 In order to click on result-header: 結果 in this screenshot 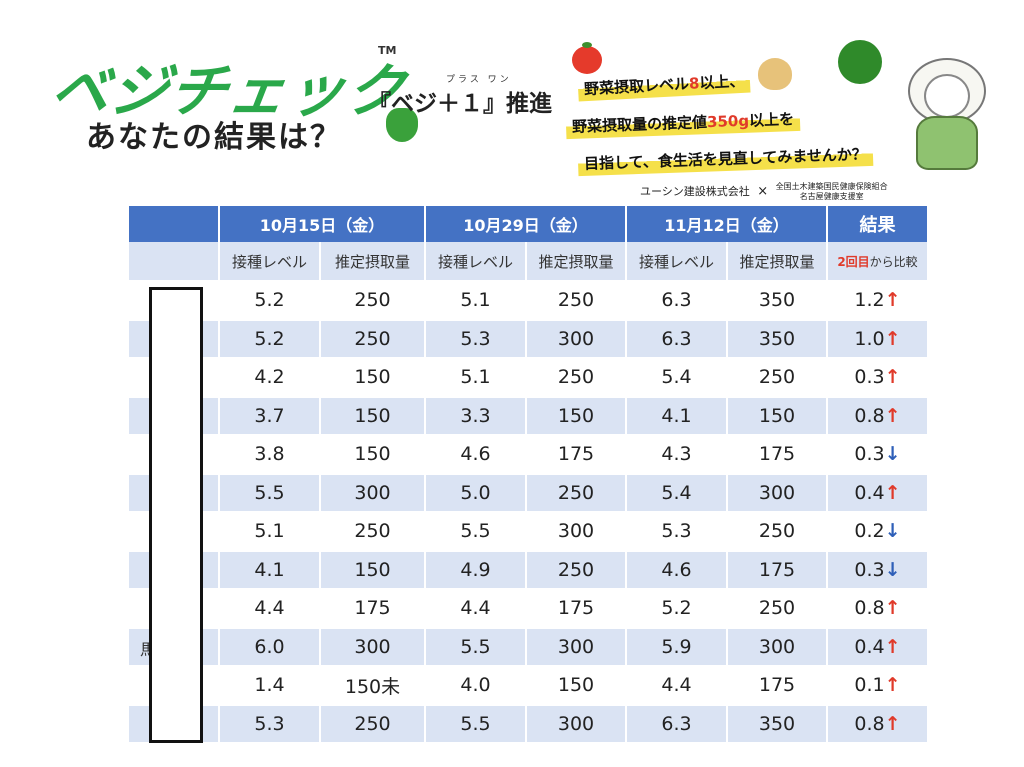, I will do `click(878, 224)`.